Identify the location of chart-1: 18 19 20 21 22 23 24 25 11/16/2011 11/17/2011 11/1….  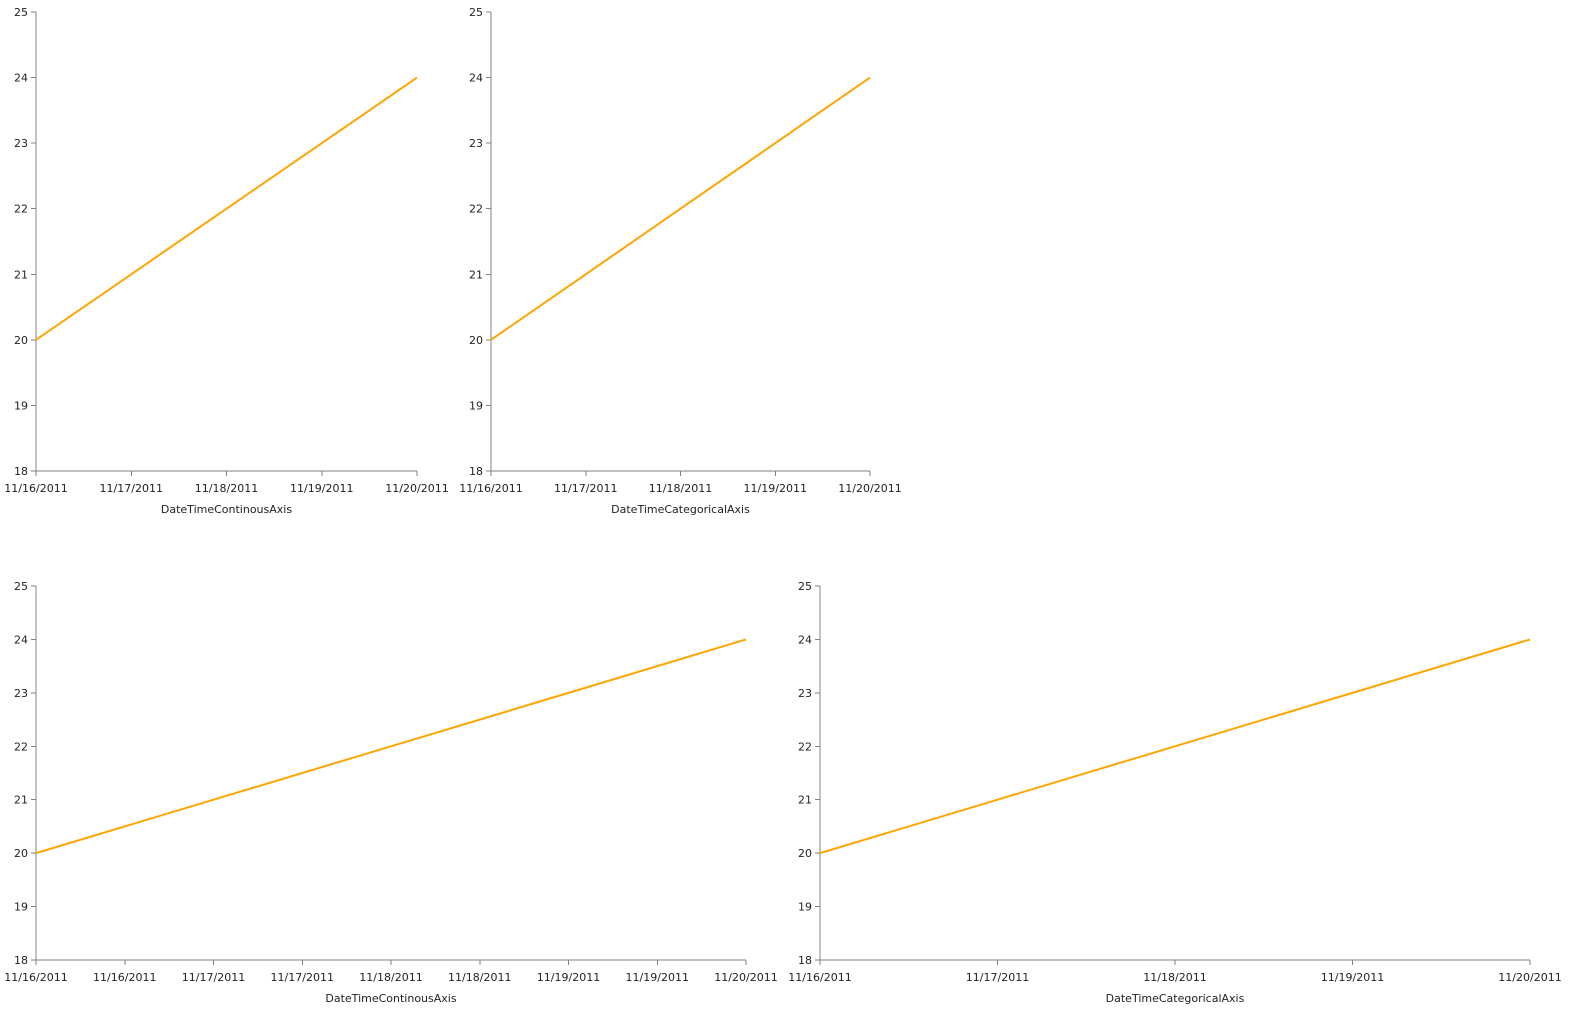
(226, 261).